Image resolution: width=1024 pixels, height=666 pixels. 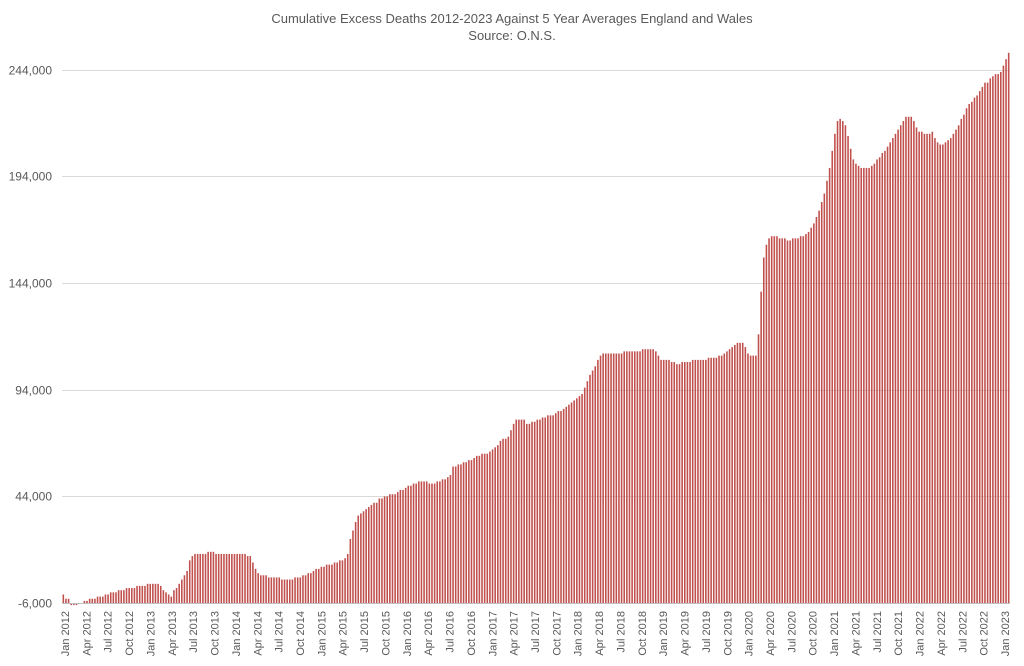 What do you see at coordinates (66, 633) in the screenshot?
I see `x-tick-label: Jan 2012` at bounding box center [66, 633].